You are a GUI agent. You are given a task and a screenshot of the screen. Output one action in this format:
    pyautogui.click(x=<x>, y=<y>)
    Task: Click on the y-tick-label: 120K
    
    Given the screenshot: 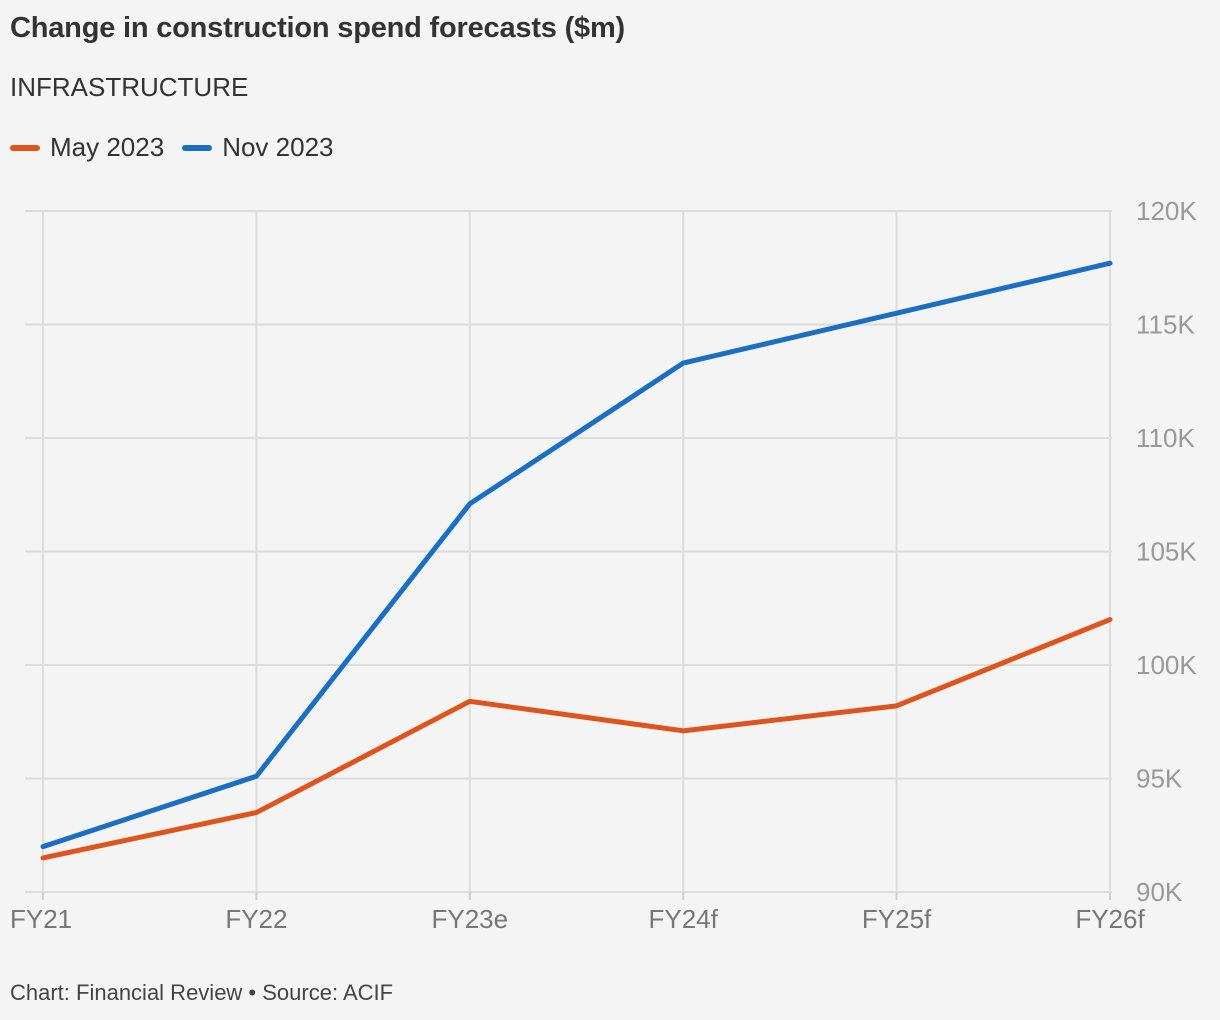 What is the action you would take?
    pyautogui.click(x=1166, y=211)
    